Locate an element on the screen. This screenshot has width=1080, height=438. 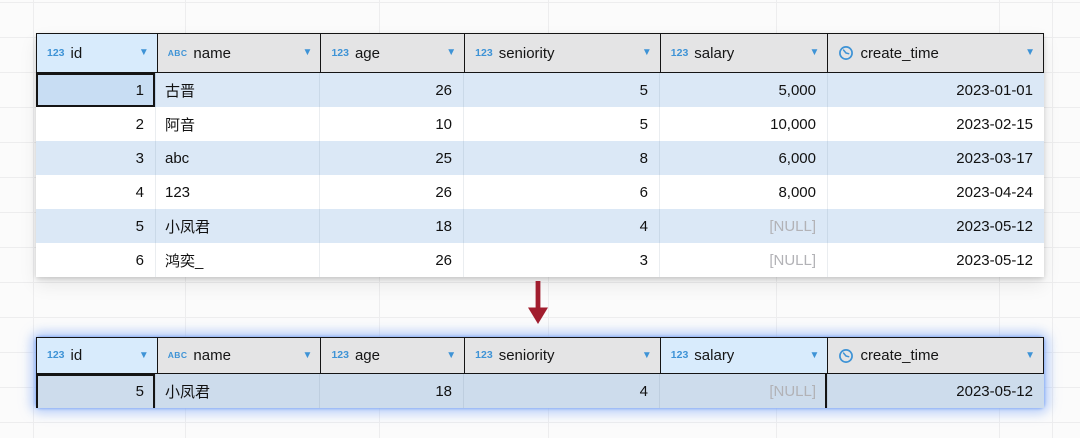
cell-create_time: 2023-03-17 is located at coordinates (936, 158).